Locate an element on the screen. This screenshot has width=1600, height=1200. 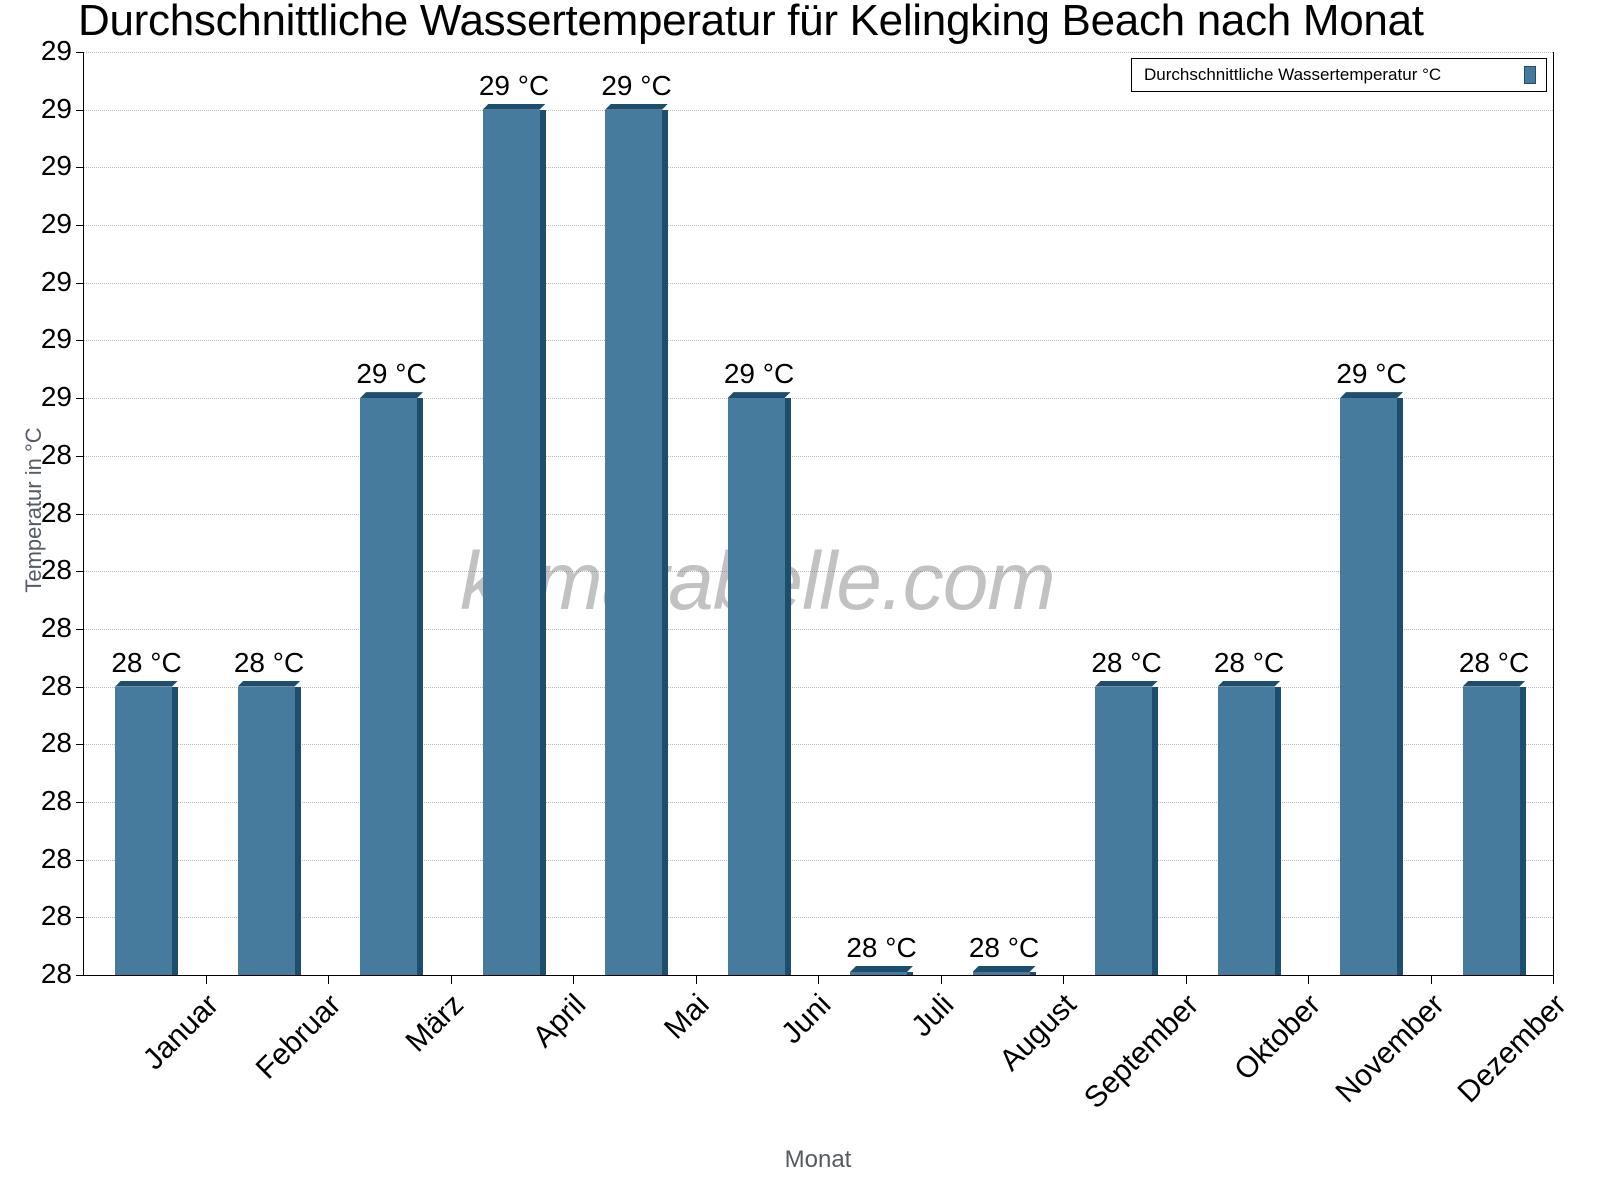
bar-mai is located at coordinates (636, 542).